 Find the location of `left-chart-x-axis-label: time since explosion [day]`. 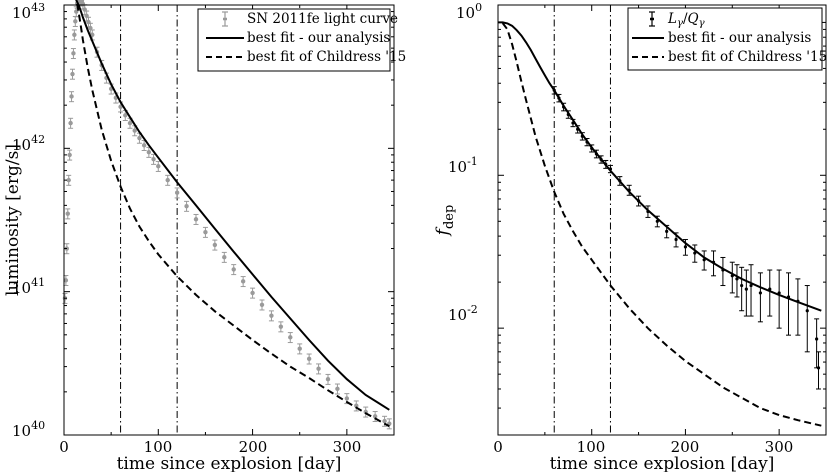

left-chart-x-axis-label: time since explosion [day] is located at coordinates (229, 463).